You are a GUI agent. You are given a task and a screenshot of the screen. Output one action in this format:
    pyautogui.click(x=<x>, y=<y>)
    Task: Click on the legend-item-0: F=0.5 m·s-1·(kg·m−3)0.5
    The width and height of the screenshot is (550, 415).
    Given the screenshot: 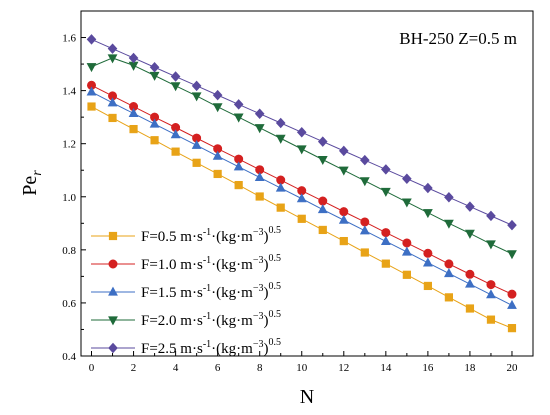 What is the action you would take?
    pyautogui.click(x=186, y=235)
    